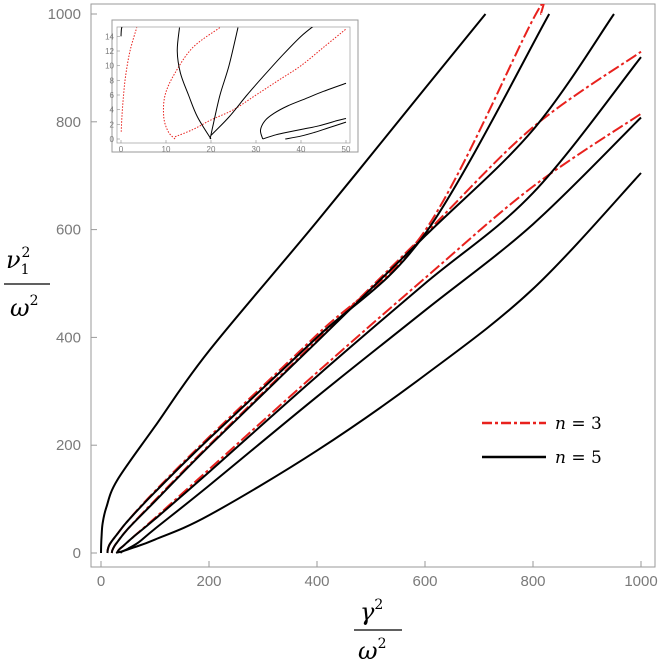 The image size is (664, 663). I want to click on inset-plot-frame, so click(233, 85).